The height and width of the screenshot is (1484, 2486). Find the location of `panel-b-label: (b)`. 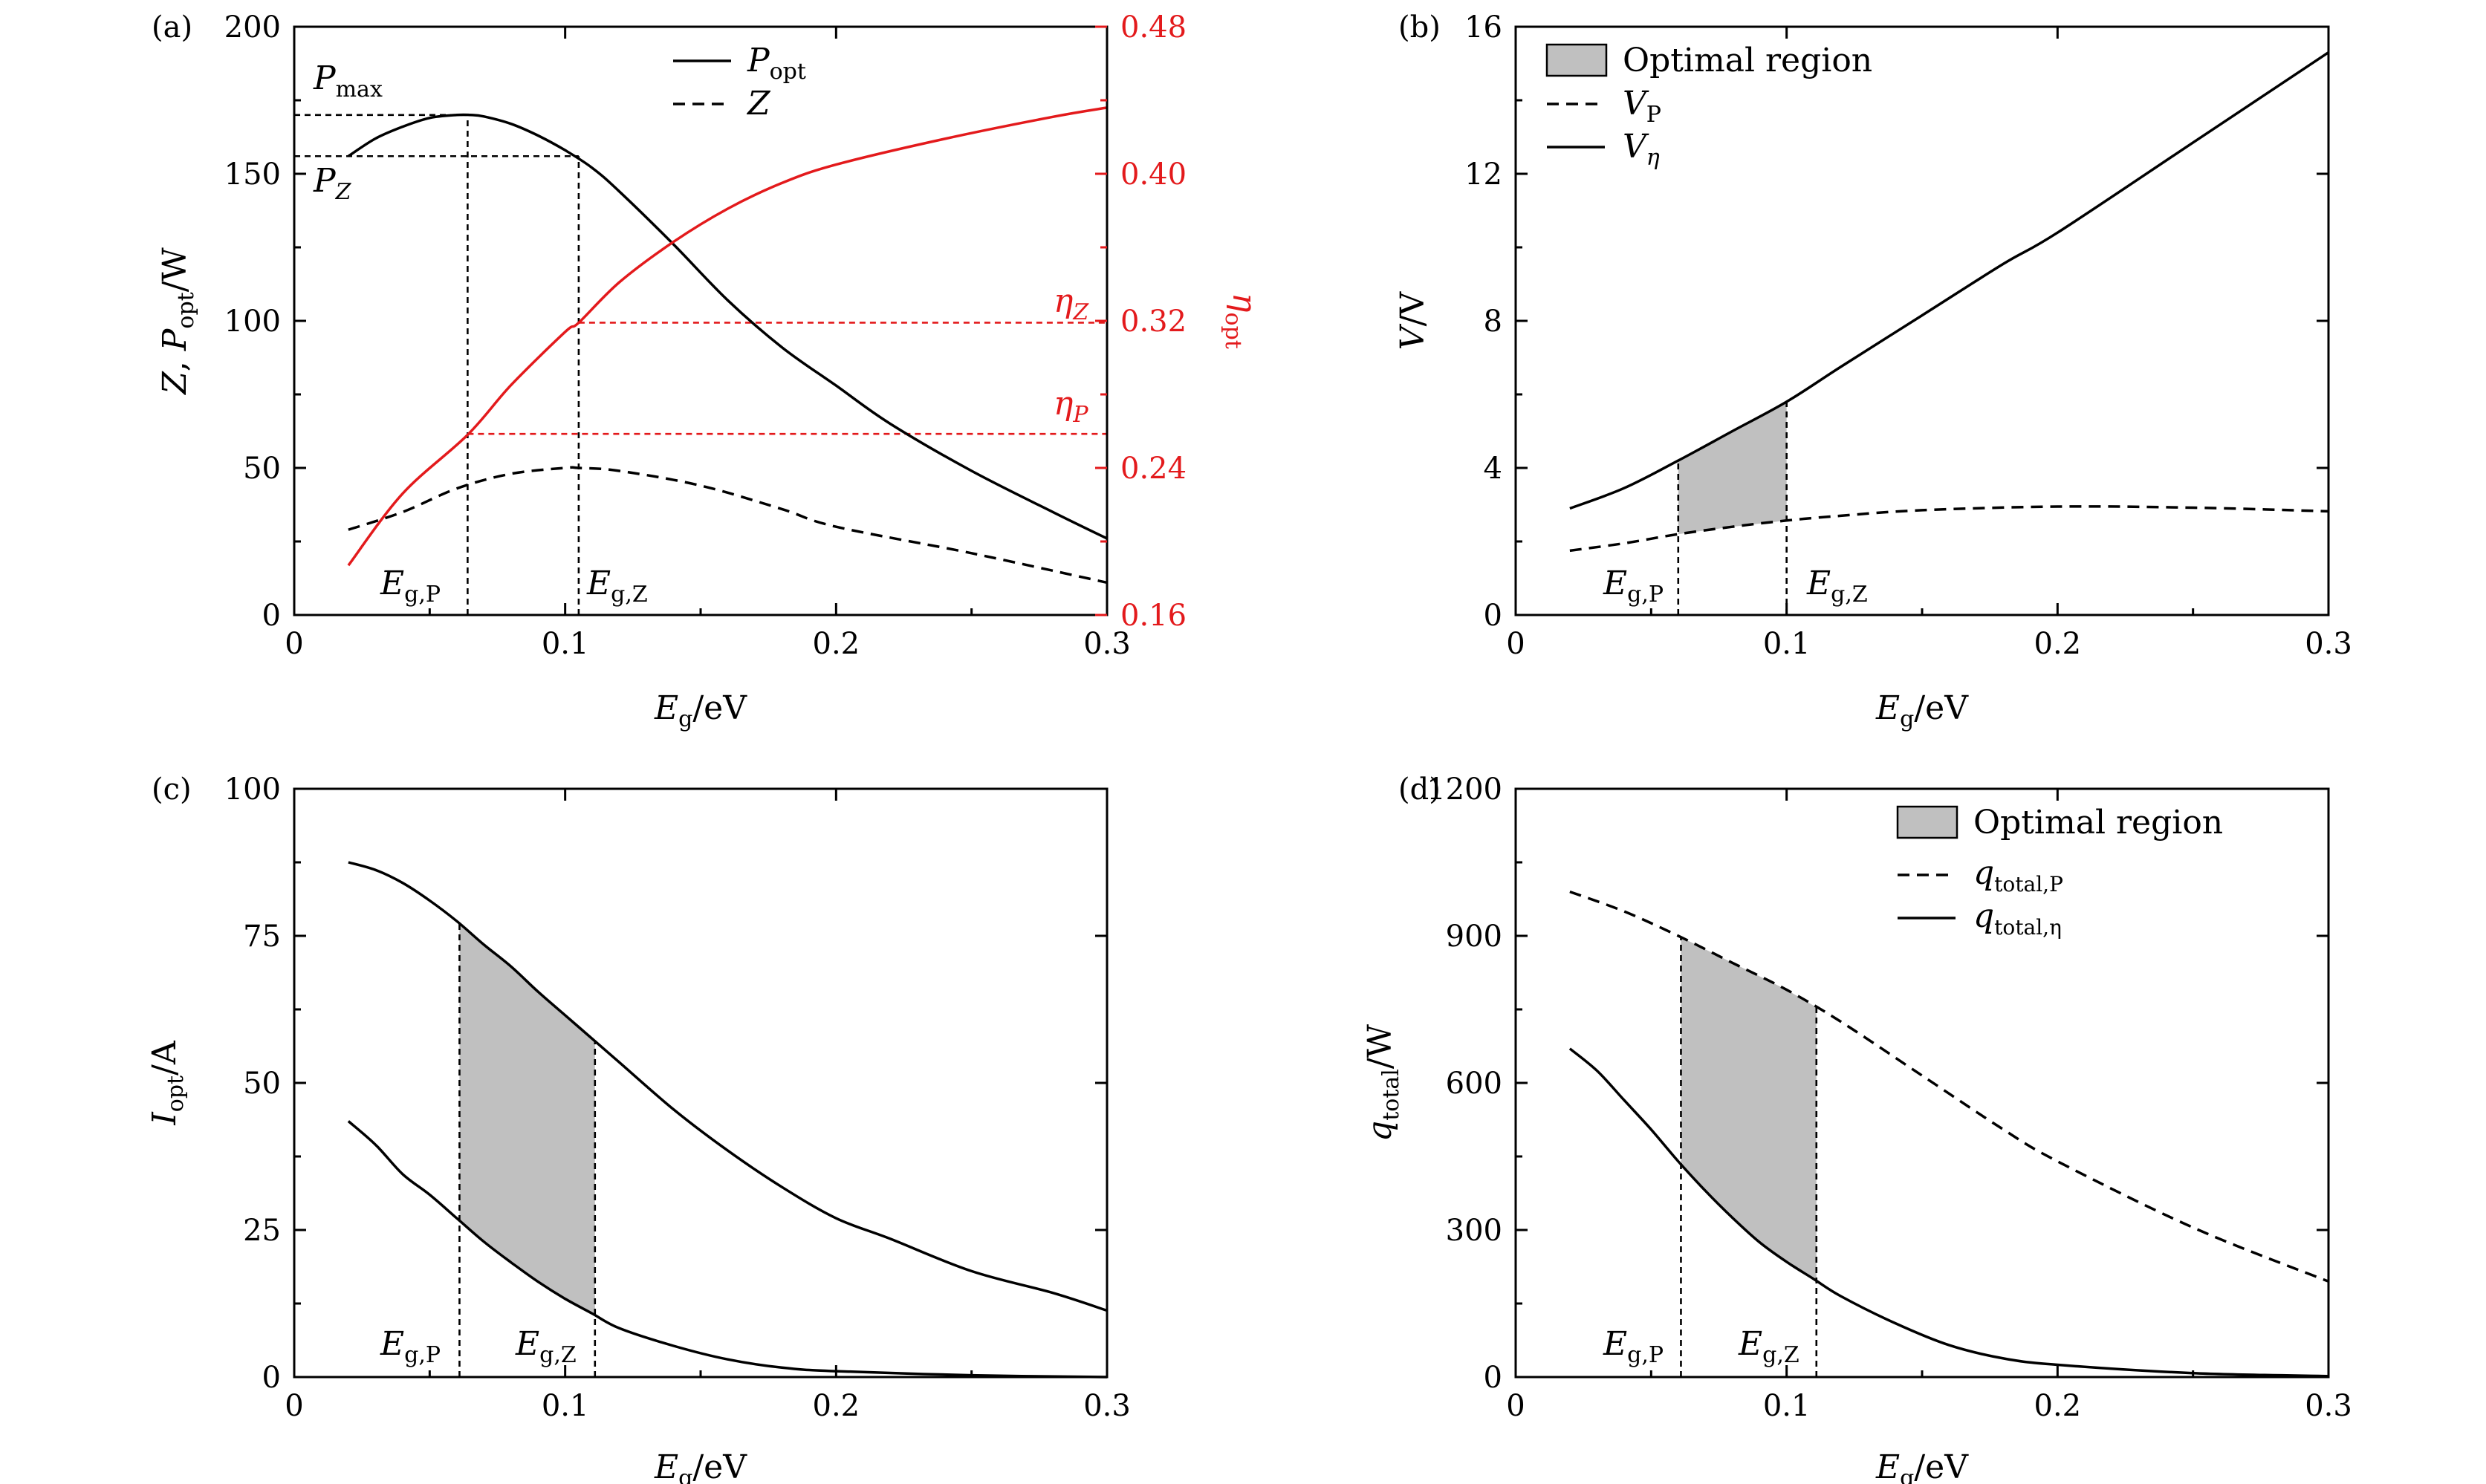

panel-b-label: (b) is located at coordinates (1419, 28).